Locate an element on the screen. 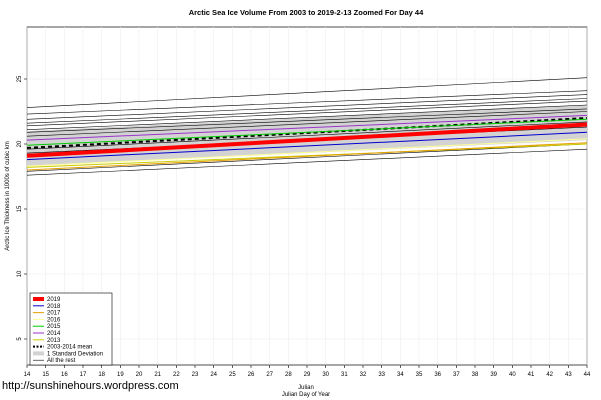 This screenshot has height=400, width=601. x-tick-label: 33 is located at coordinates (381, 375).